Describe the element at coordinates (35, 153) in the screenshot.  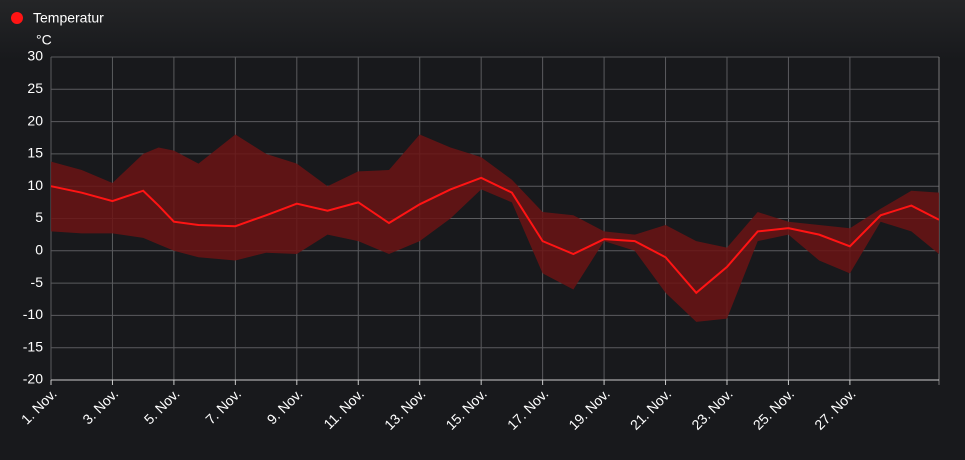
I see `y-tick-label: 15` at that location.